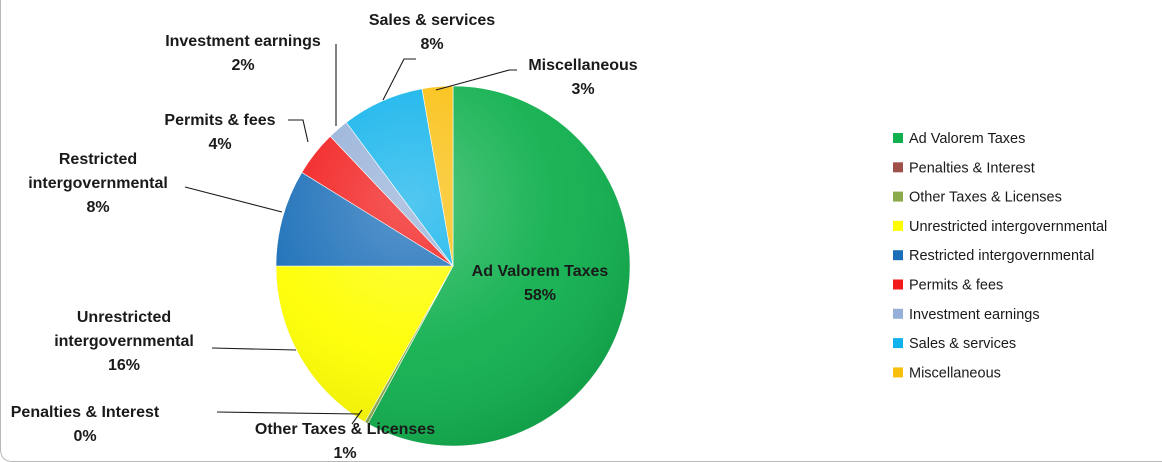  What do you see at coordinates (298, 131) in the screenshot?
I see `leader-line-permits-and-fees` at bounding box center [298, 131].